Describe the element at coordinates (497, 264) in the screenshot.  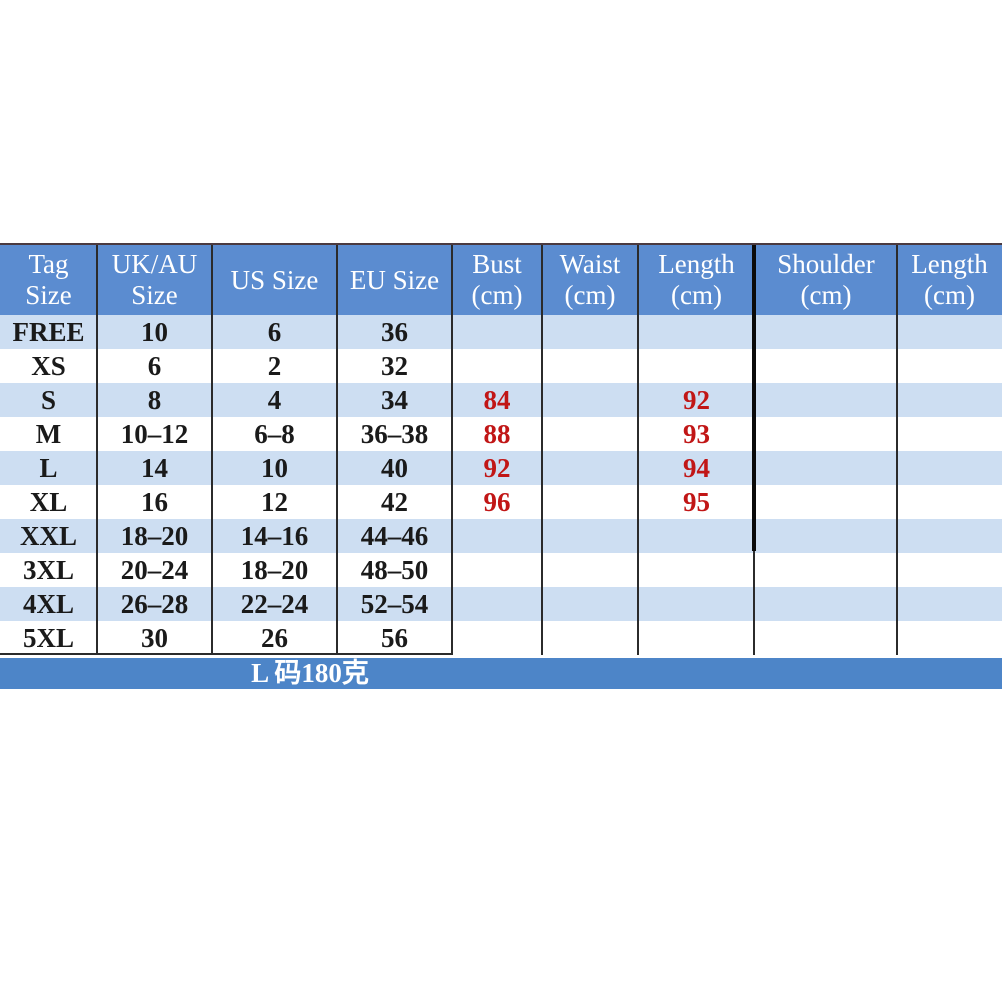
I see `column-header-line: Bust` at that location.